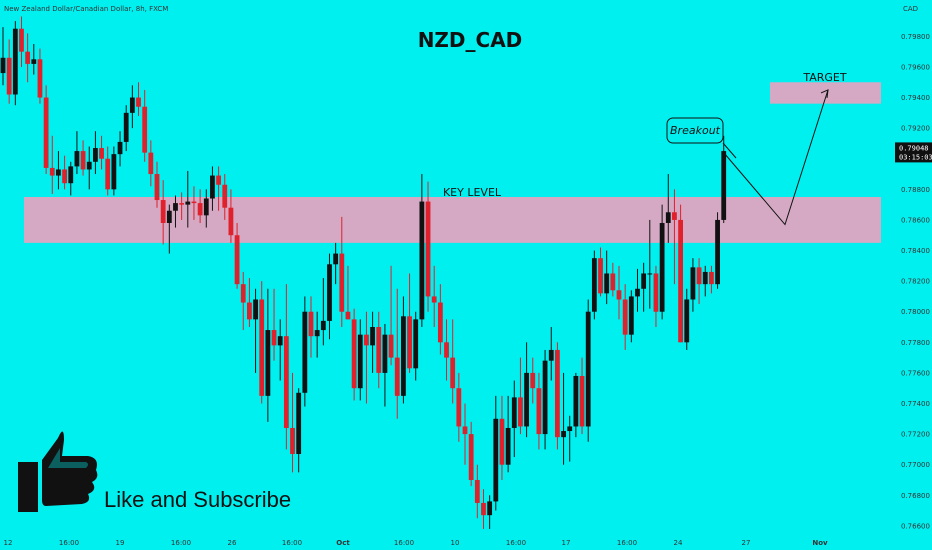  I want to click on projection-path, so click(776, 157).